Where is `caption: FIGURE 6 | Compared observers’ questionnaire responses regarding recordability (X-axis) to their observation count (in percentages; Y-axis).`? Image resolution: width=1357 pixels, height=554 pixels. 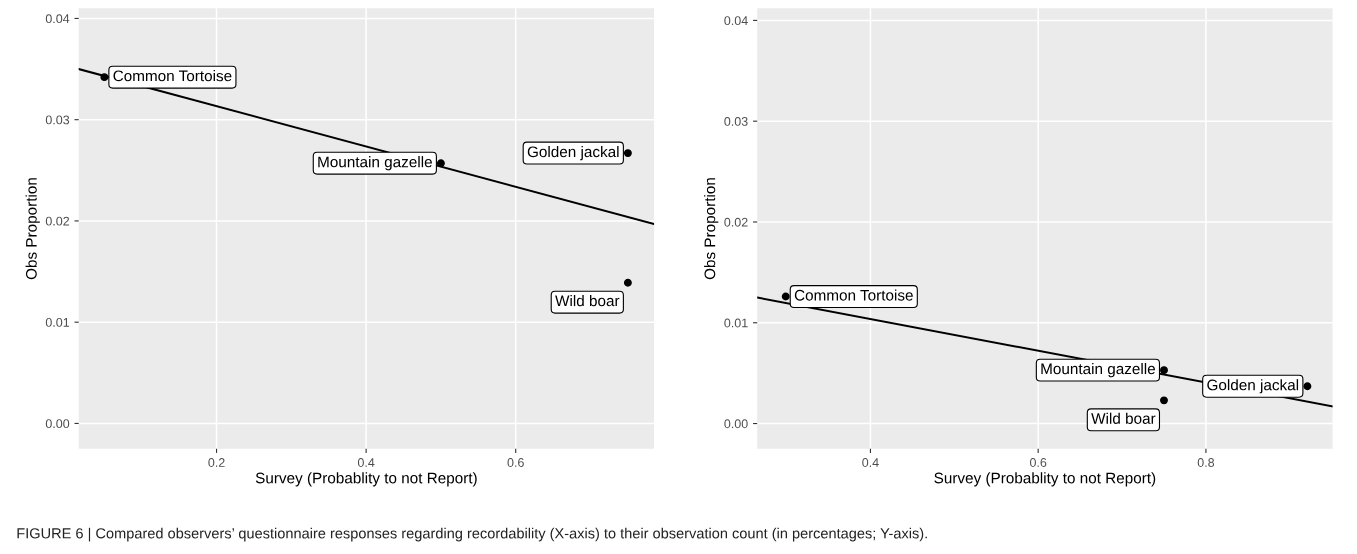
caption: FIGURE 6 | Compared observers’ questionnaire responses regarding recordability (X-axis) to their observation count (in percentages; Y-axis). is located at coordinates (472, 534).